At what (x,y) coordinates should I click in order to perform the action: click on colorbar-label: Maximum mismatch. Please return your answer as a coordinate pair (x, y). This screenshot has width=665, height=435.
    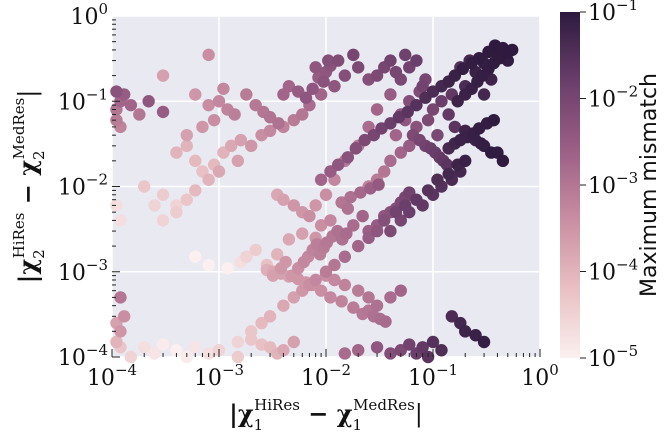
    Looking at the image, I should click on (649, 185).